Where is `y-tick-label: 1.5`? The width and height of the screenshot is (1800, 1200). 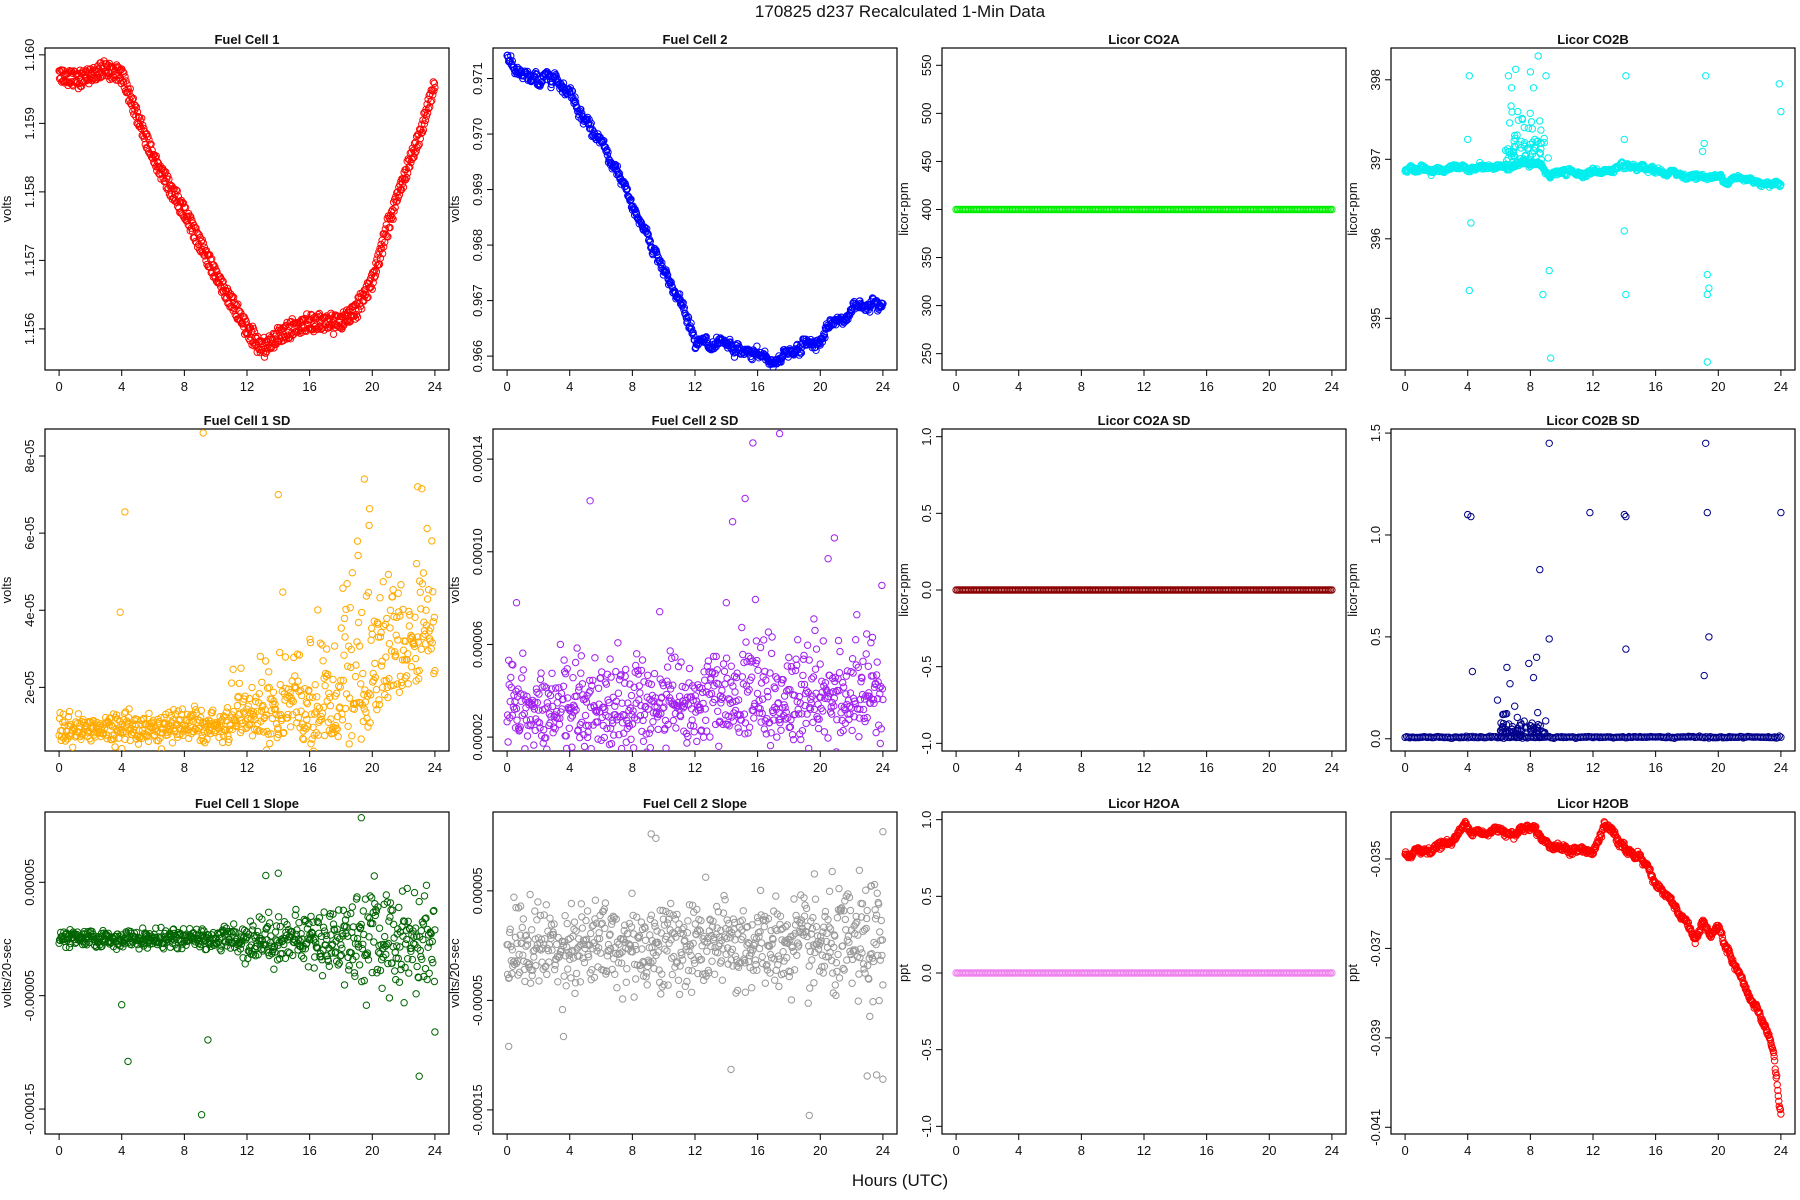 y-tick-label: 1.5 is located at coordinates (1375, 433).